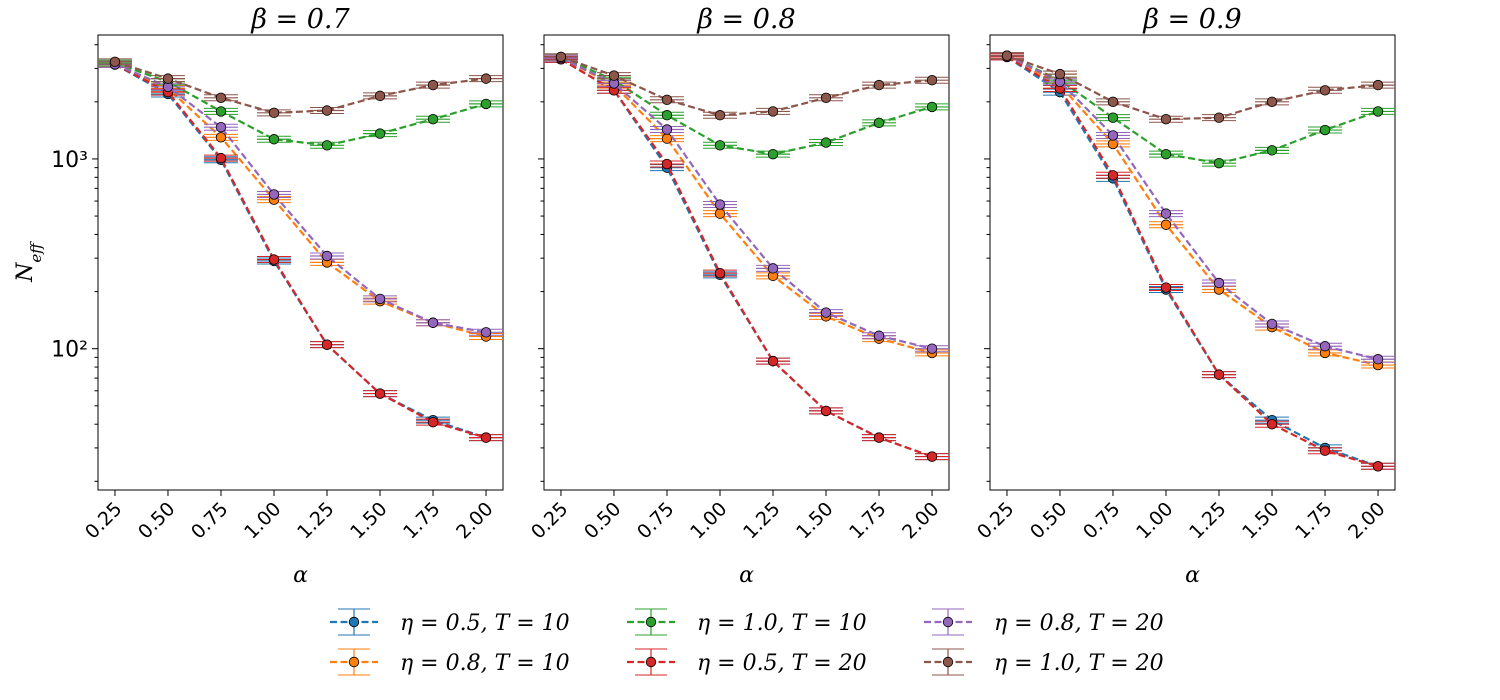 The width and height of the screenshot is (1500, 700). What do you see at coordinates (450, 662) in the screenshot?
I see `legend-entry-2: η = 0.8, T = 10` at bounding box center [450, 662].